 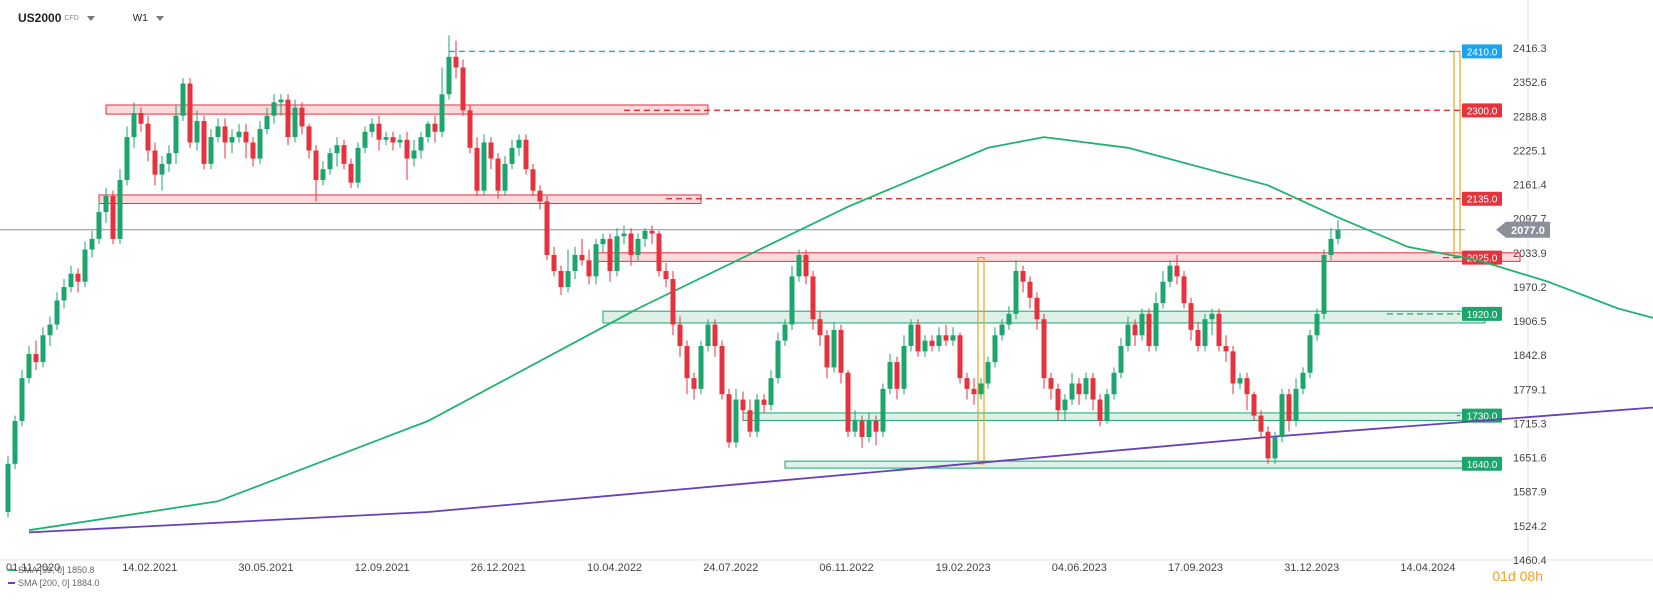 I want to click on header: US2000 CFD W1, so click(x=91, y=18).